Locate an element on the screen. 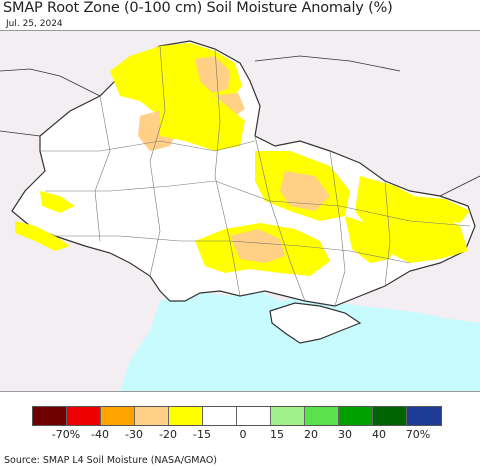  legend-label: 40 is located at coordinates (379, 434).